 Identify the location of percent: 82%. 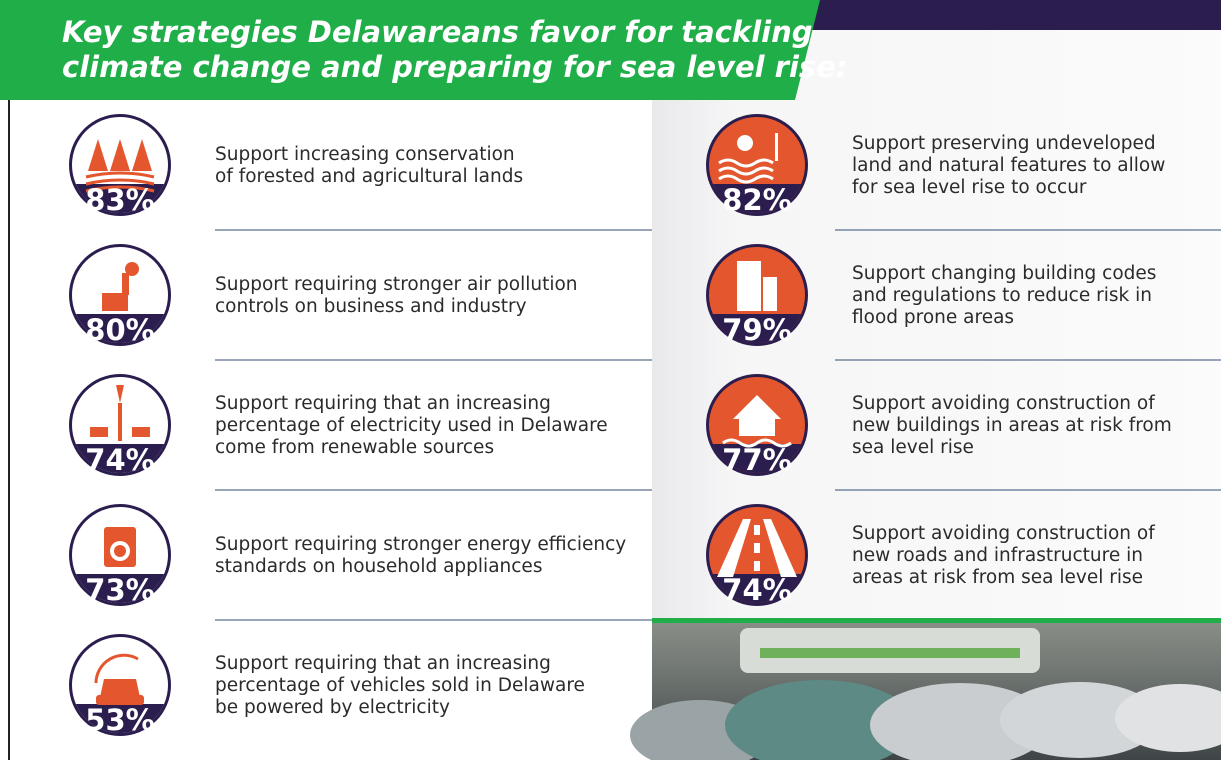
(756, 200).